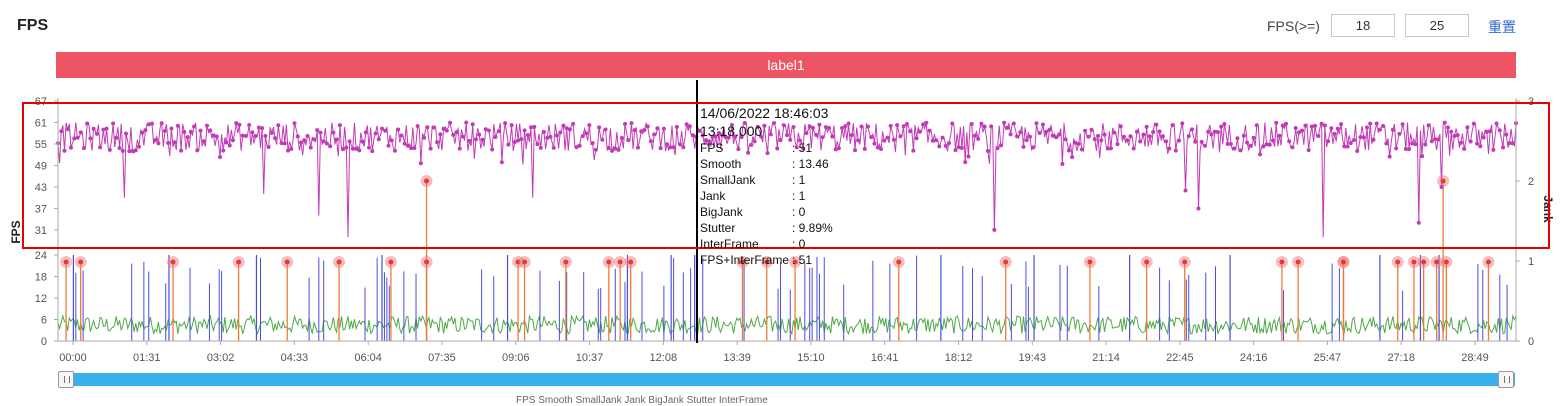  Describe the element at coordinates (1106, 358) in the screenshot. I see `x-tick-label: 21:14` at that location.